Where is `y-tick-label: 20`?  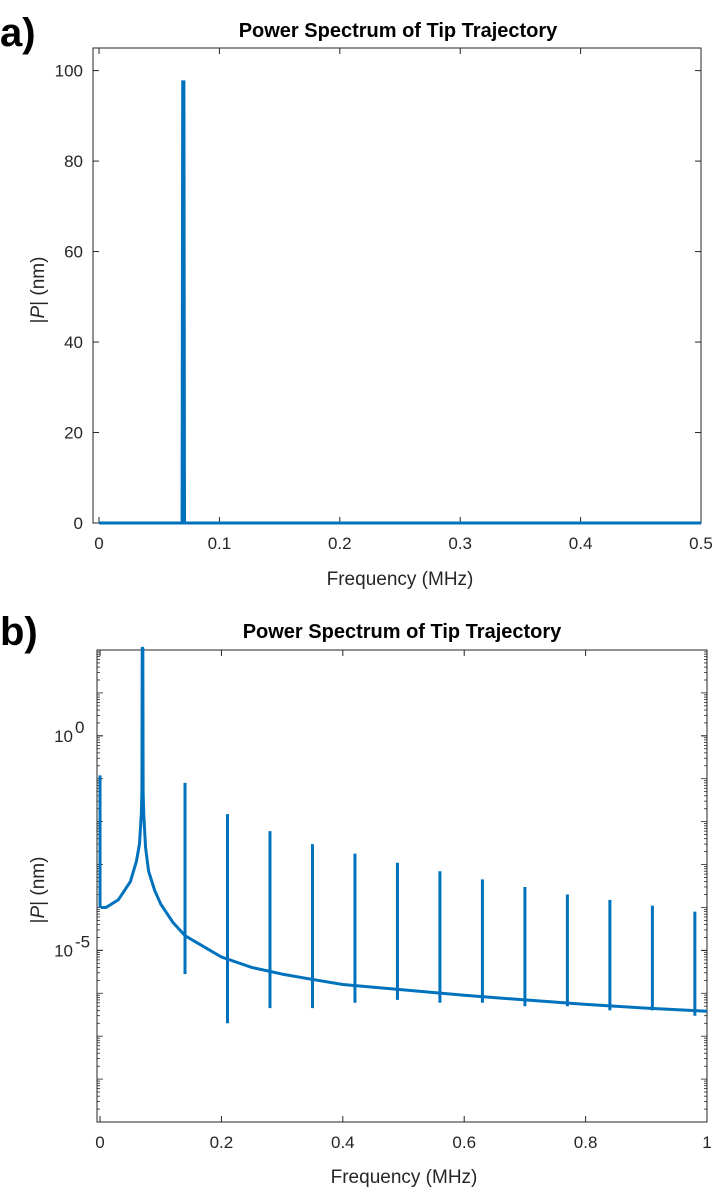
y-tick-label: 20 is located at coordinates (73, 433).